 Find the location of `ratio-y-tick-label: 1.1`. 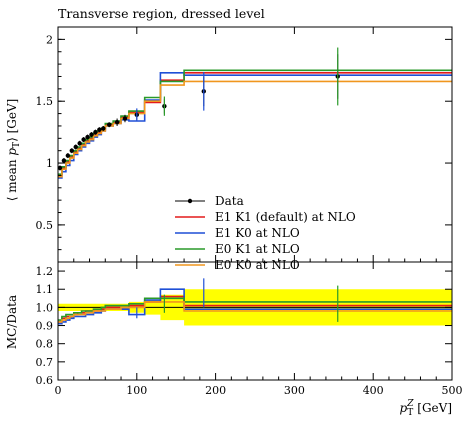

ratio-y-tick-label: 1.1 is located at coordinates (45, 289).